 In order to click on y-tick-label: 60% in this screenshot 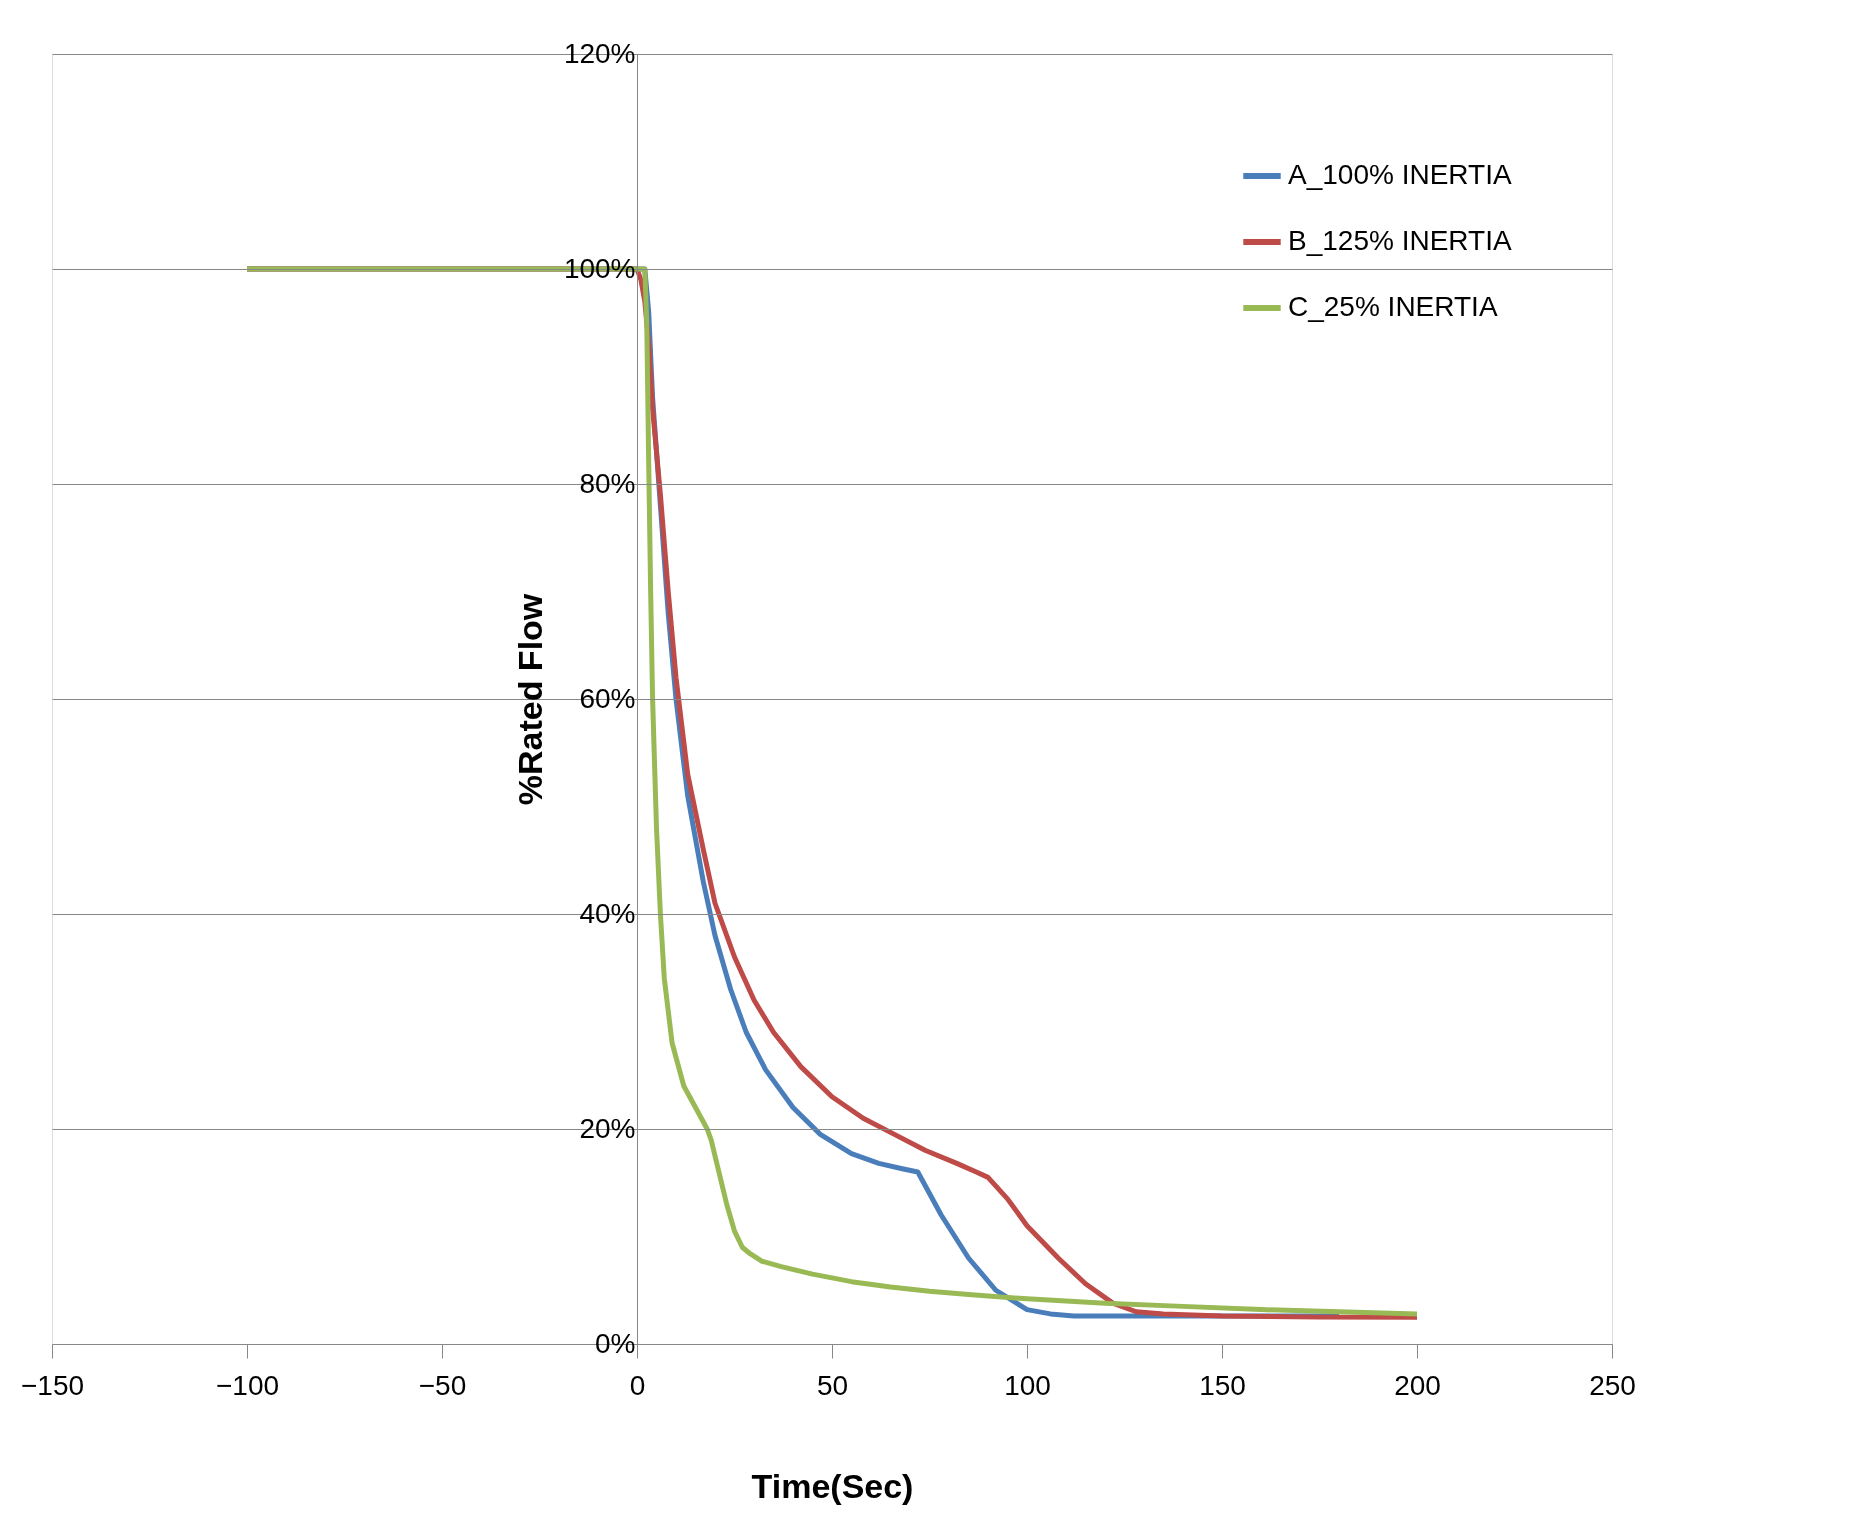, I will do `click(607, 698)`.